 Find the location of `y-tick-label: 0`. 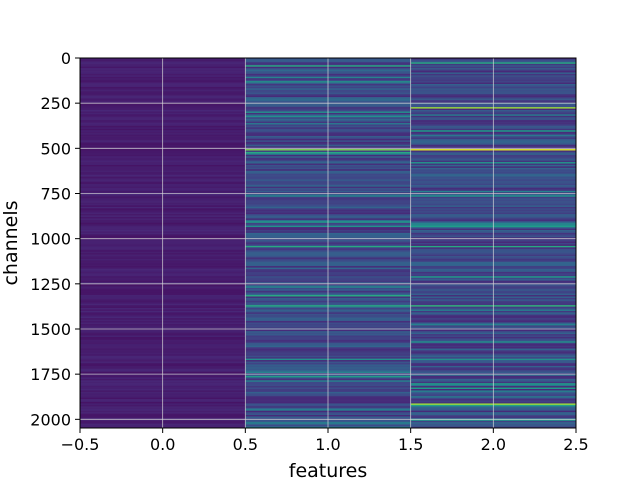

y-tick-label: 0 is located at coordinates (66, 58).